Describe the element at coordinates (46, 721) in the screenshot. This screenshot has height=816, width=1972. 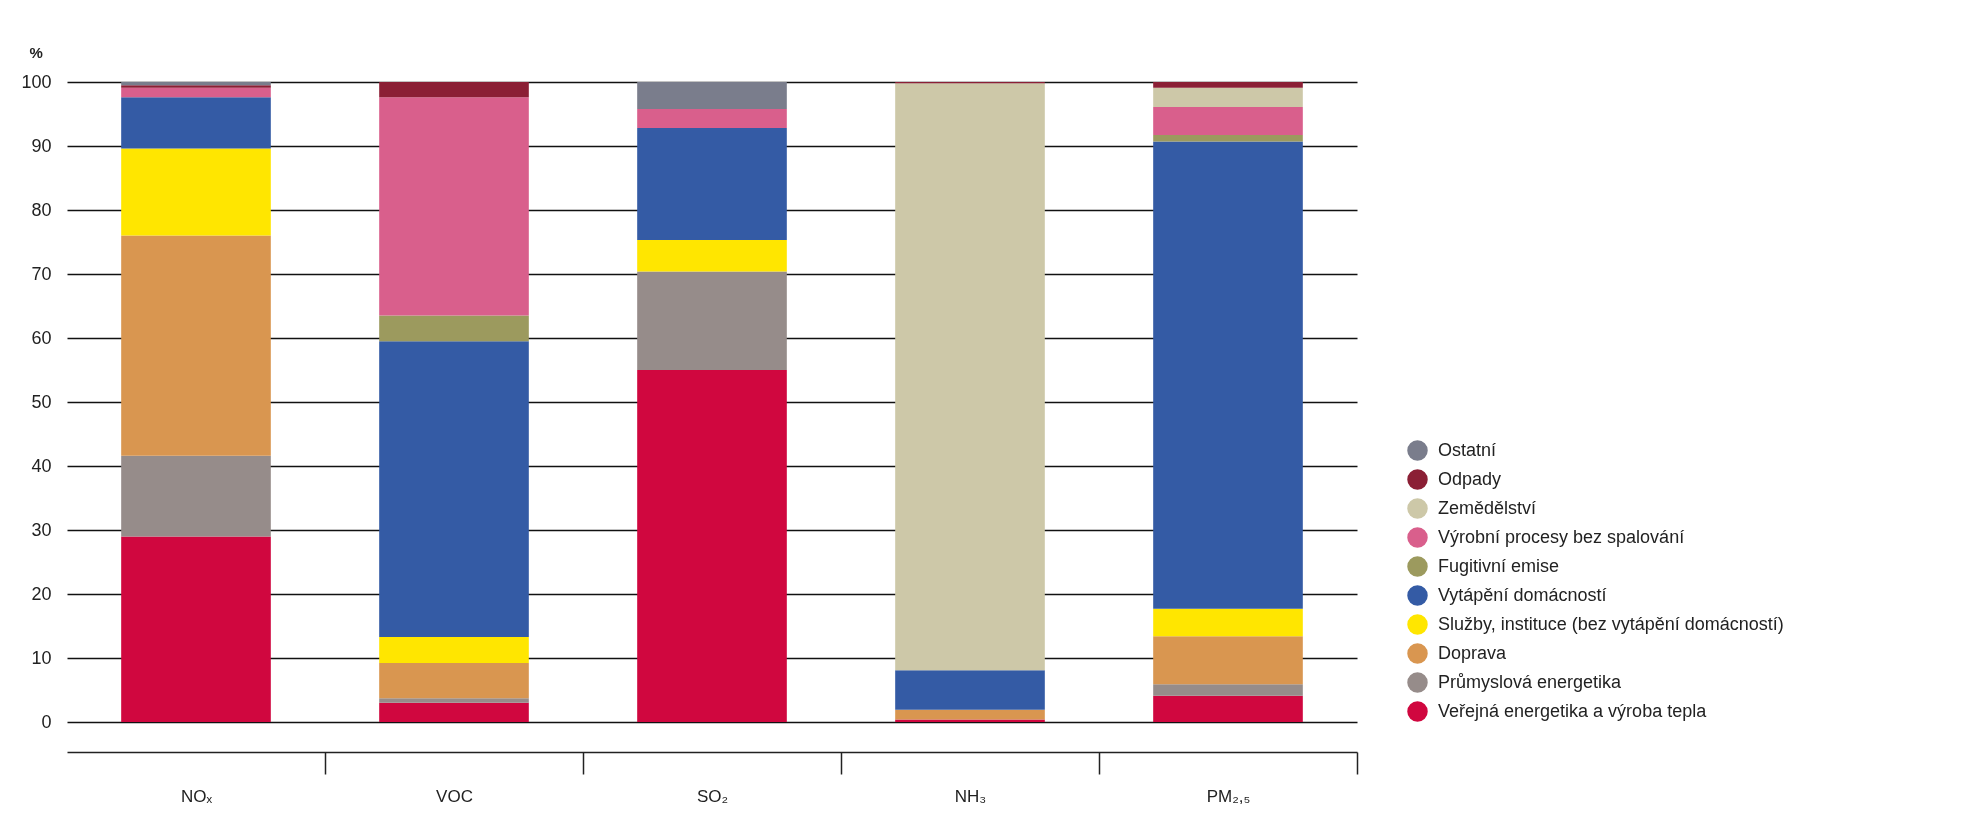
I see `y-tick-label: 0` at that location.